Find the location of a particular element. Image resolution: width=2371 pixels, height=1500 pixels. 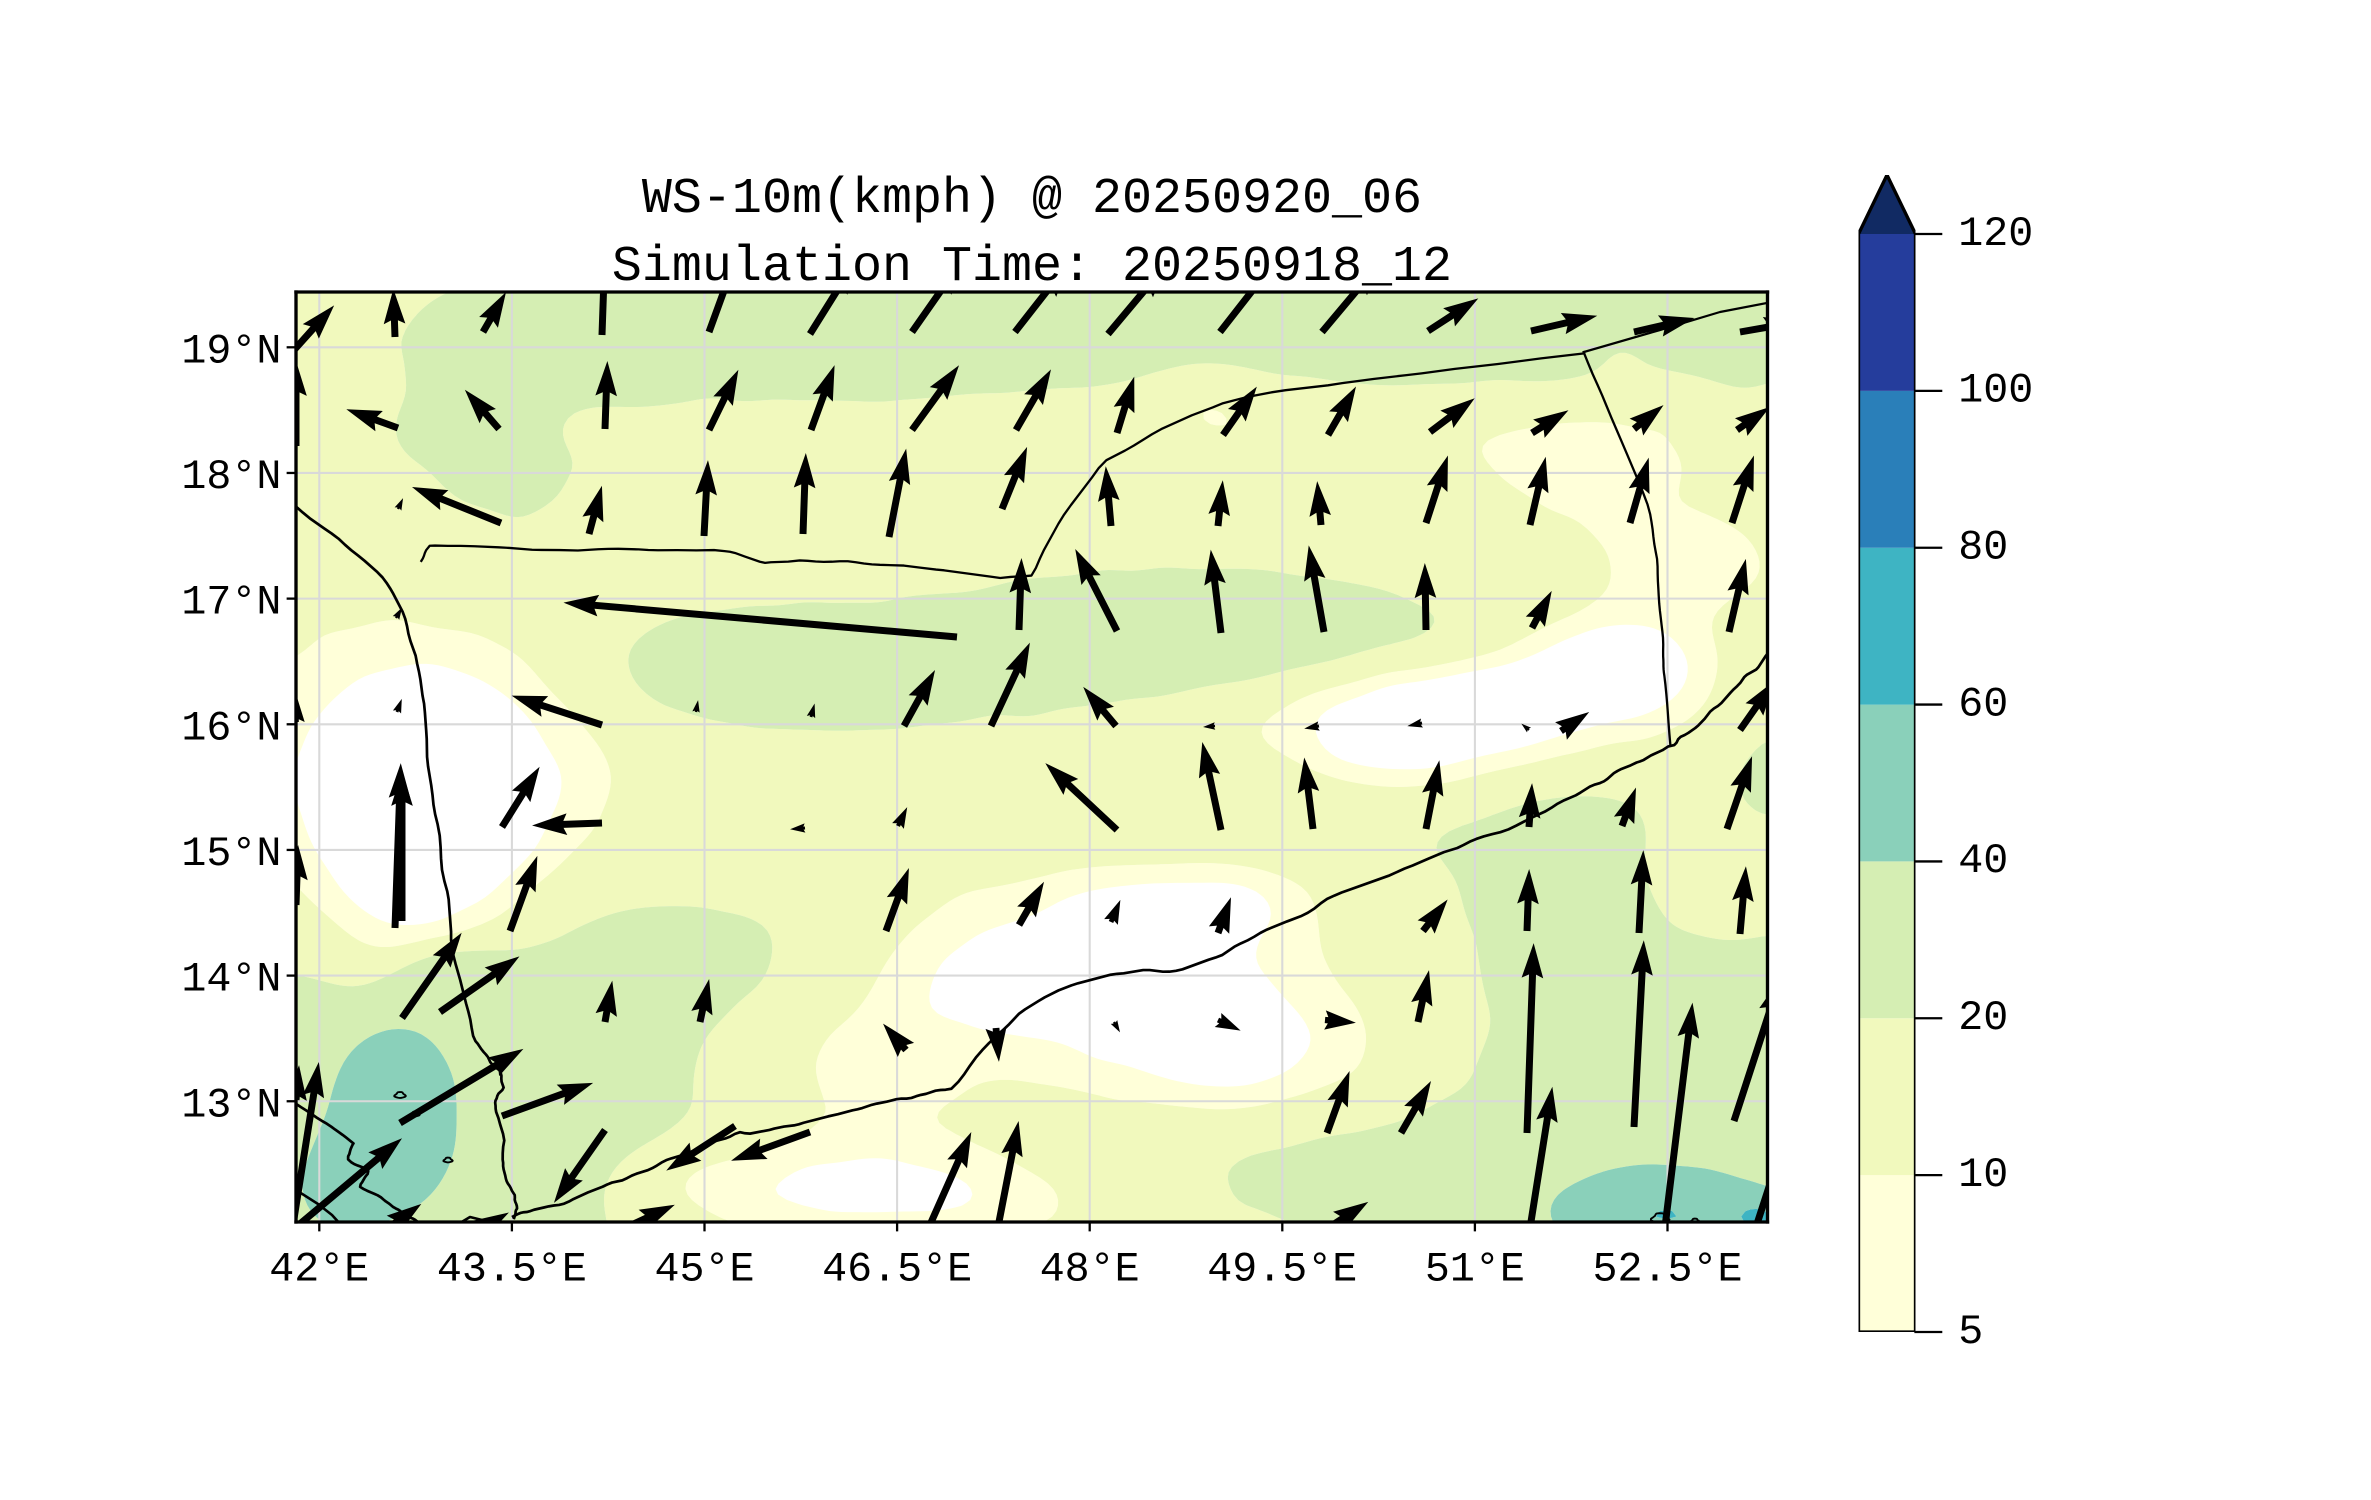

svg-text: 60 is located at coordinates (1983, 704).